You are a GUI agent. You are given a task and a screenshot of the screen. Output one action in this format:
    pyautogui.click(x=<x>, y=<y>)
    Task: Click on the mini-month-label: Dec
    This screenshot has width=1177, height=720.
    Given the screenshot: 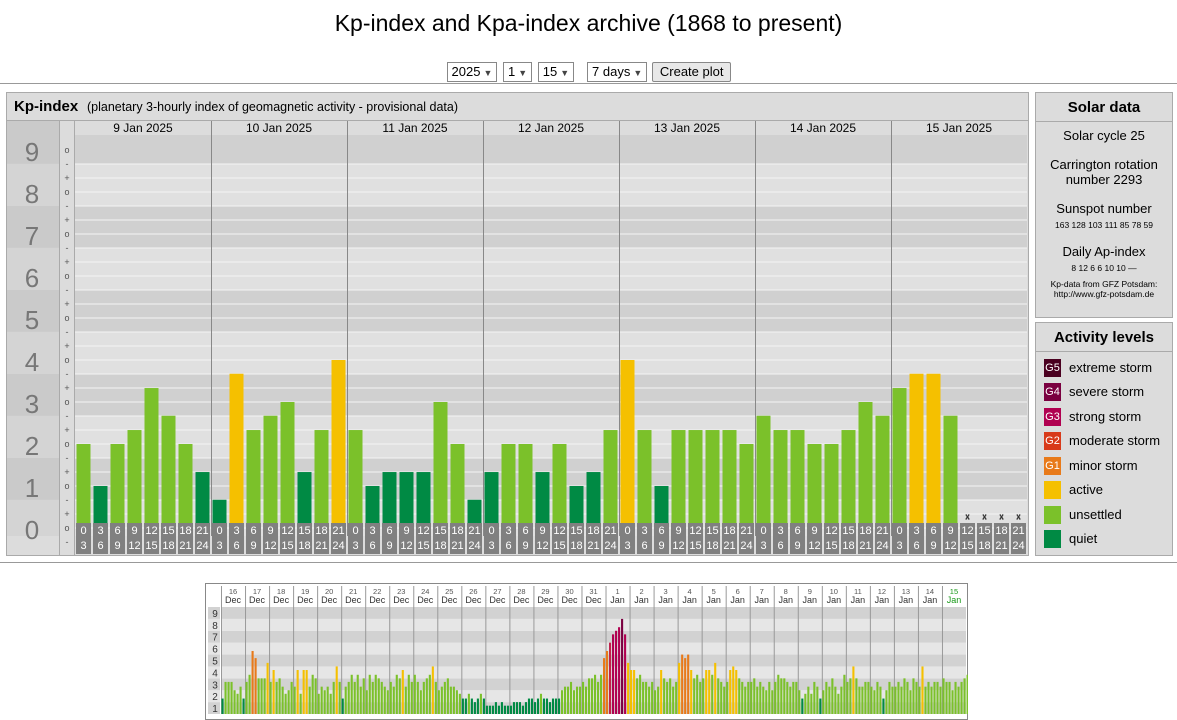 What is the action you would take?
    pyautogui.click(x=473, y=600)
    